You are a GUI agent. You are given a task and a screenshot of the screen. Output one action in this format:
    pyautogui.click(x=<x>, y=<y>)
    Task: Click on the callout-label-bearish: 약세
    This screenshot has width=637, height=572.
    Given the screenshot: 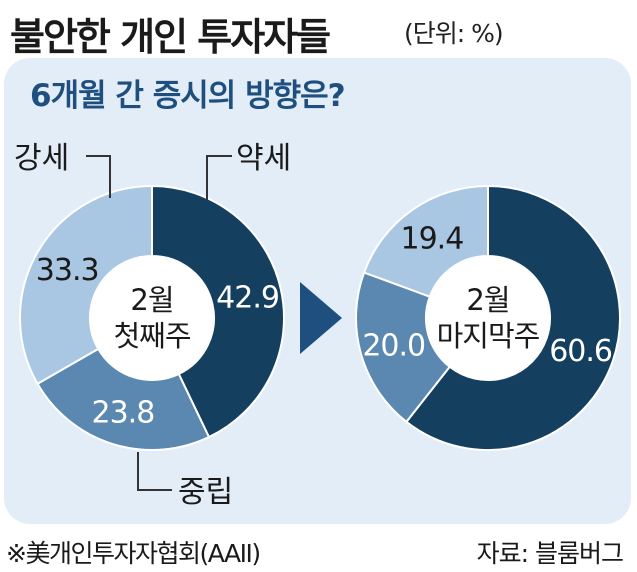 What is the action you would take?
    pyautogui.click(x=263, y=158)
    